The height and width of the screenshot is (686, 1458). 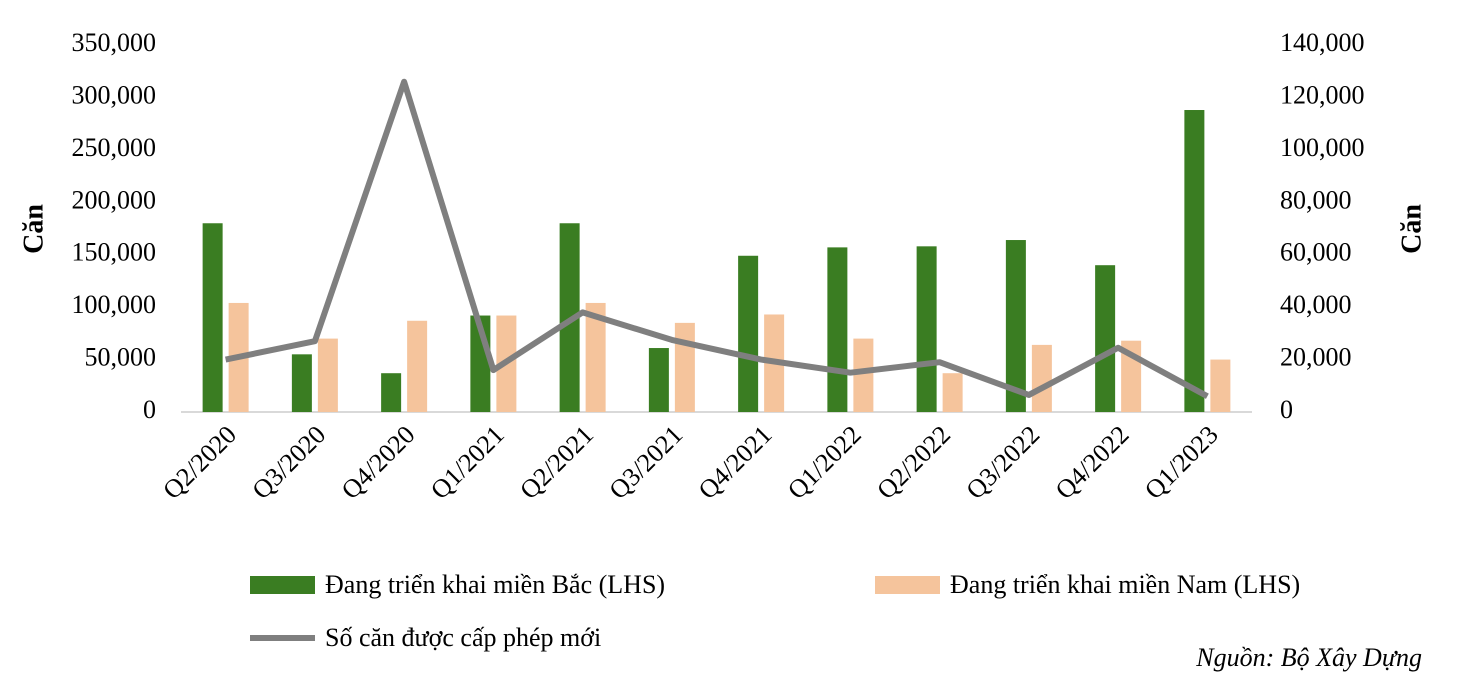 I want to click on x-tick-label: Q1/2023, so click(x=1181, y=462).